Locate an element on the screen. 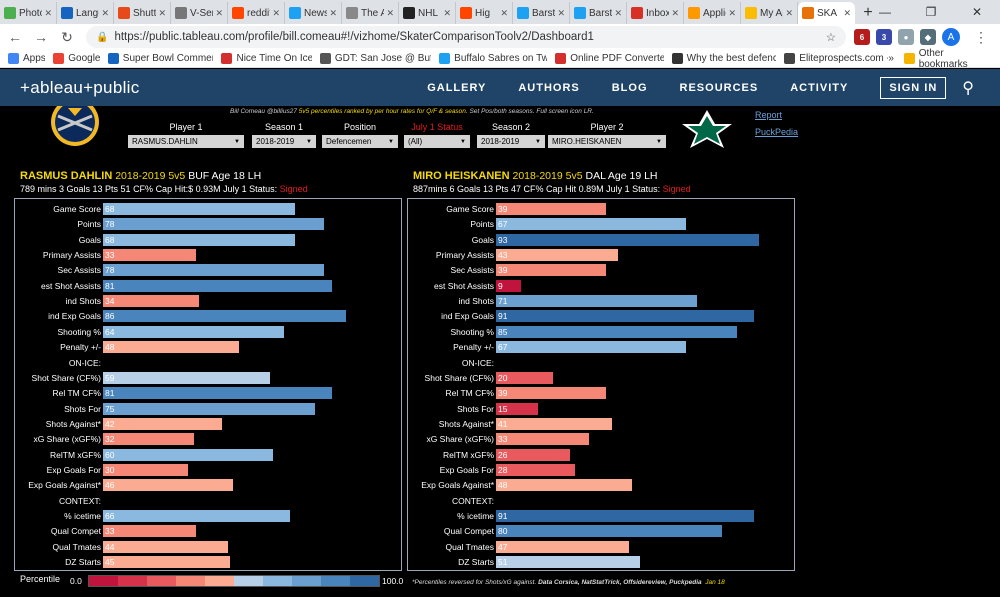 This screenshot has width=1000, height=597. close-window-icon: ✕ is located at coordinates (977, 12).